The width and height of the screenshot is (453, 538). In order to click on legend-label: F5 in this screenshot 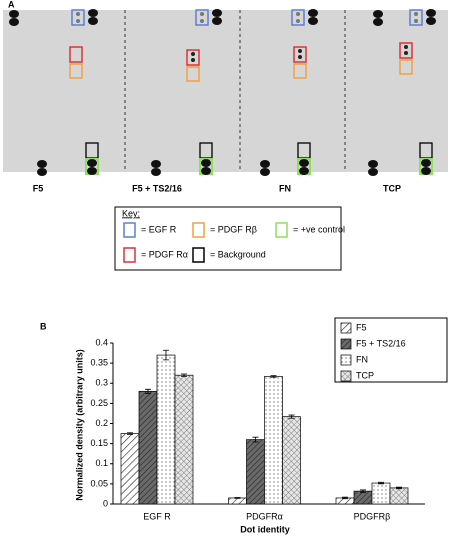, I will do `click(361, 327)`.